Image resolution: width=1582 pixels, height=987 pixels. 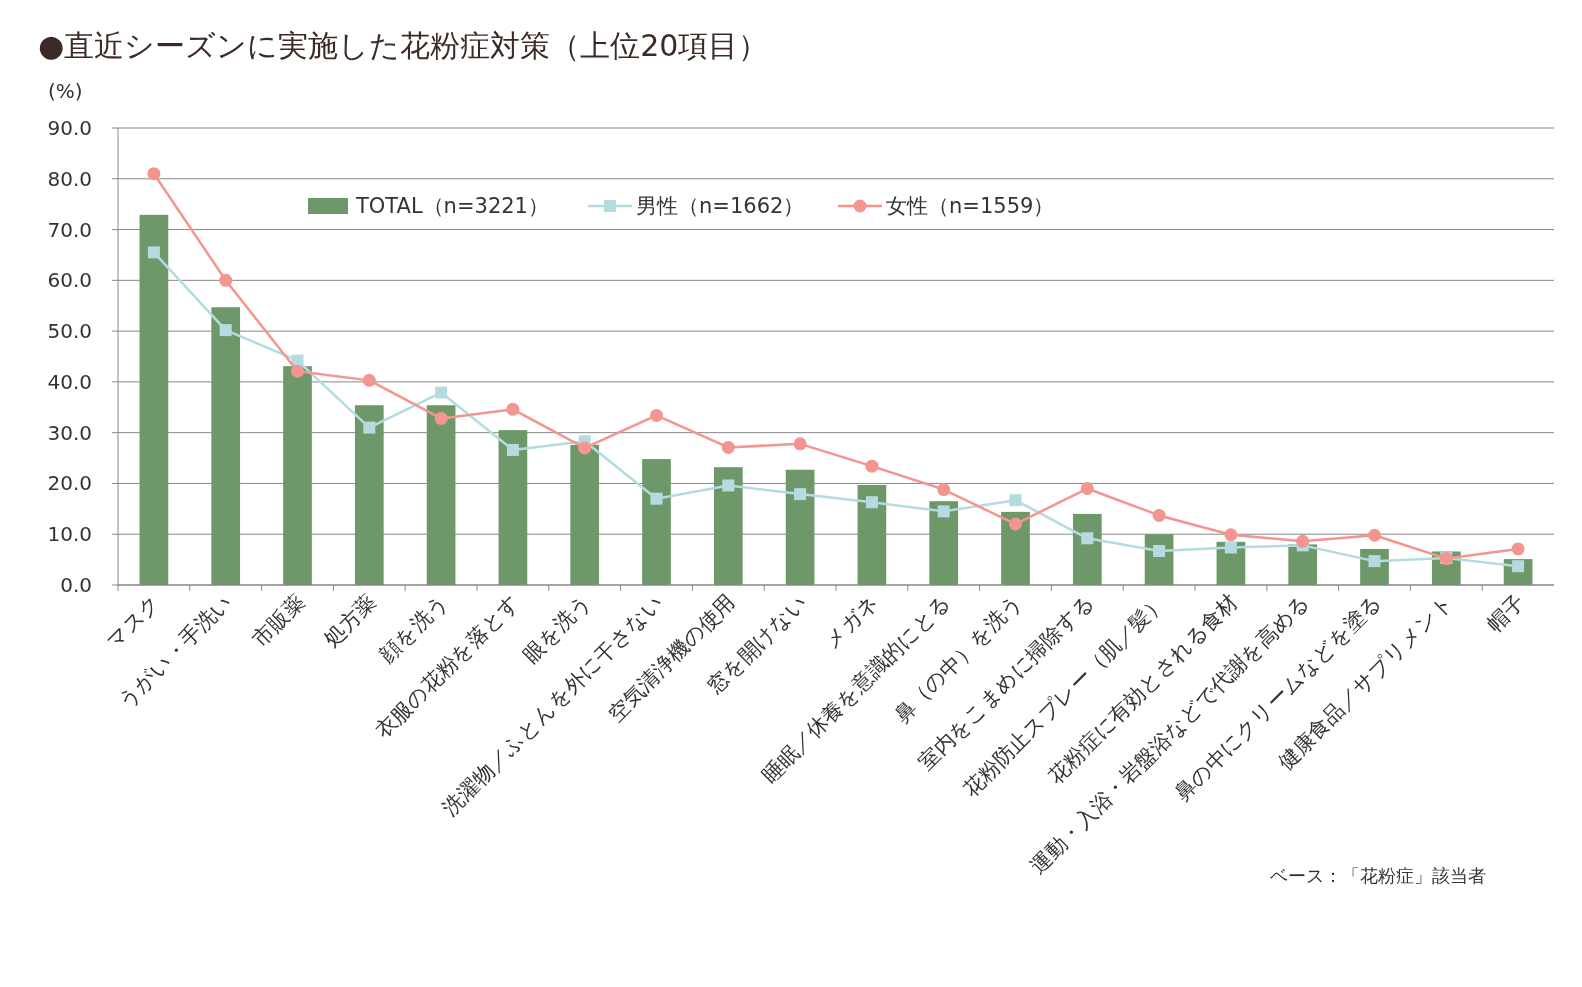 I want to click on y-tick-label: 60.0, so click(x=69, y=280).